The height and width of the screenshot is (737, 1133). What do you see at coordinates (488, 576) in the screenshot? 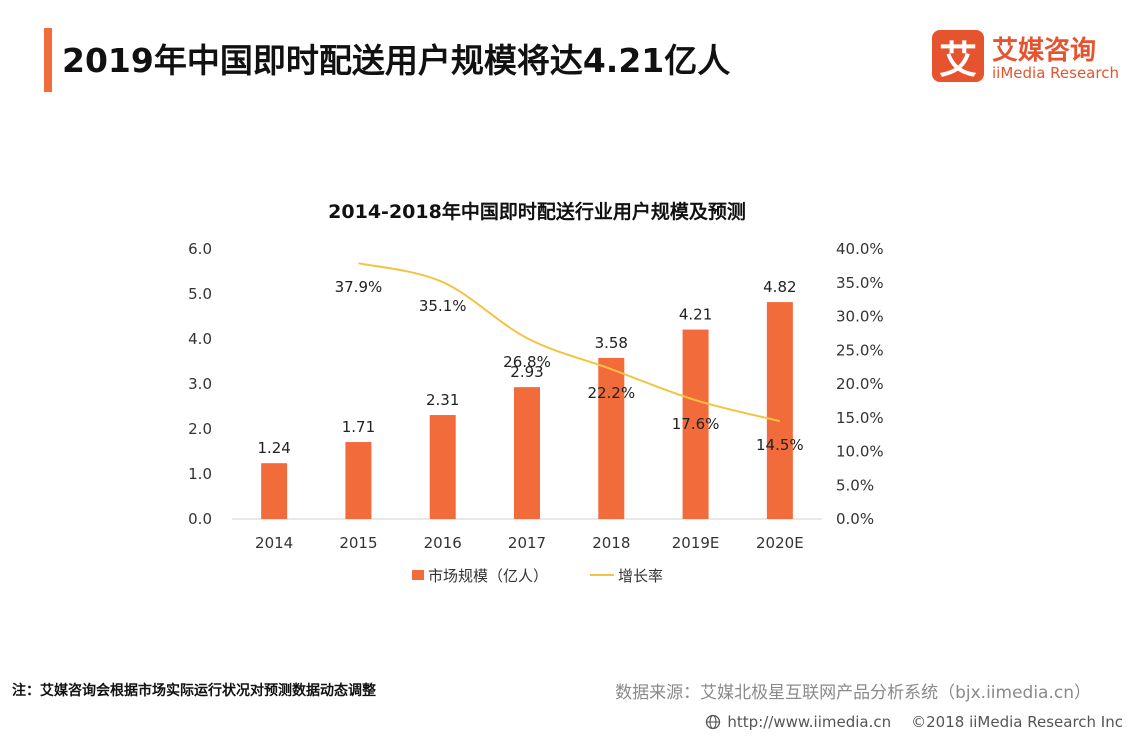
I see `legend-bar-label: 市场规模（亿人）` at bounding box center [488, 576].